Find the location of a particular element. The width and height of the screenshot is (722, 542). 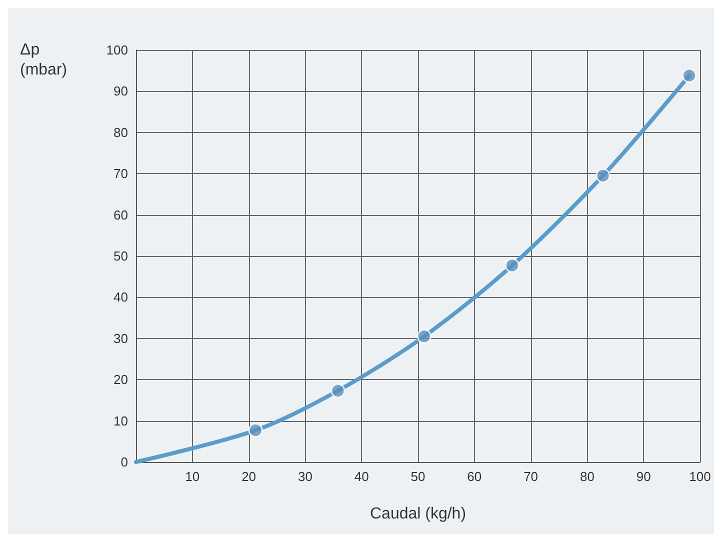

y-tick-label: 70 is located at coordinates (121, 174).